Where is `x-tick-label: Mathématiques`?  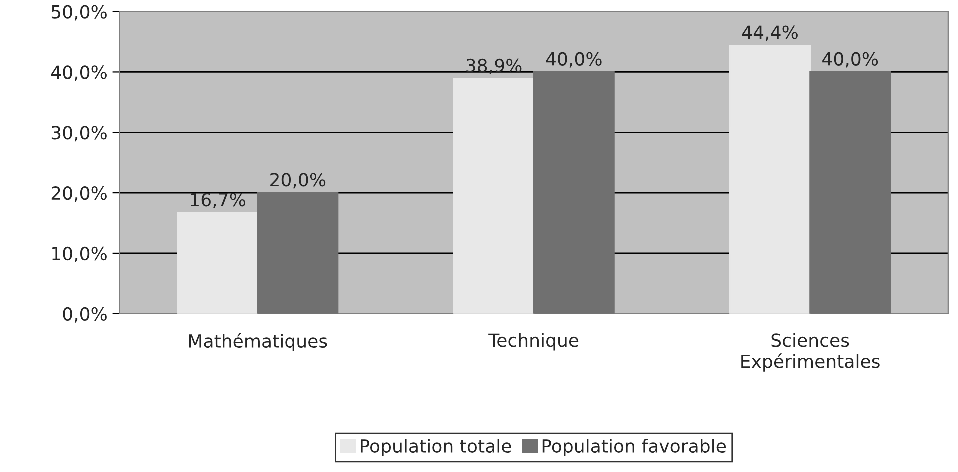 x-tick-label: Mathématiques is located at coordinates (258, 342).